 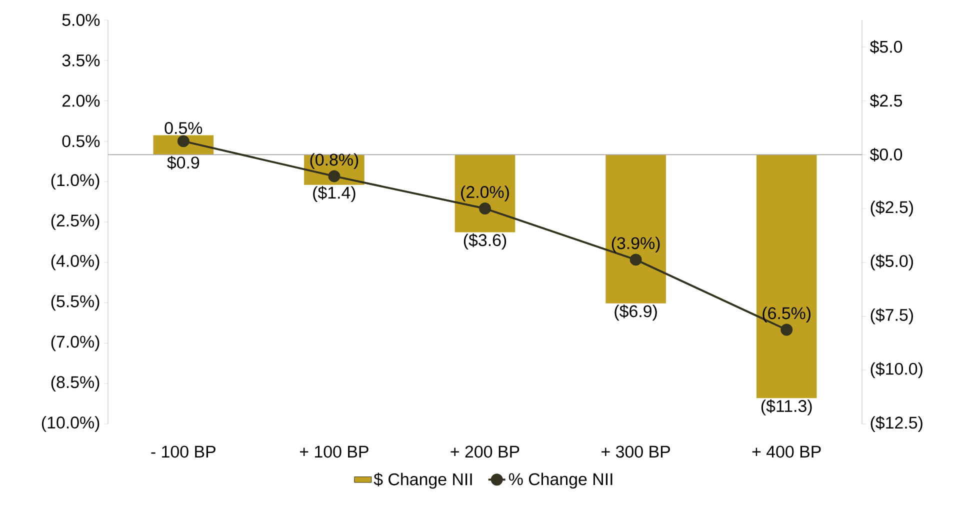 I want to click on y-tick-label: (8.5%), so click(x=75, y=384).